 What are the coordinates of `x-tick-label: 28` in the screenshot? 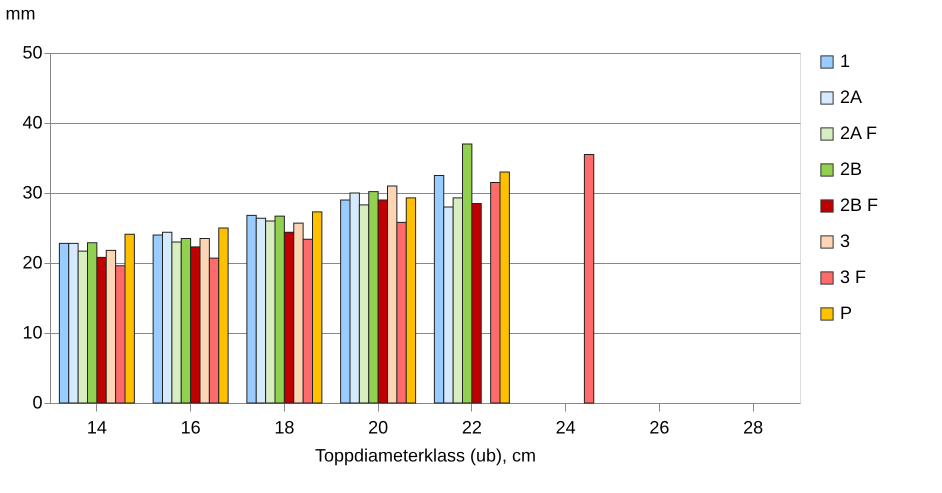 It's located at (753, 428).